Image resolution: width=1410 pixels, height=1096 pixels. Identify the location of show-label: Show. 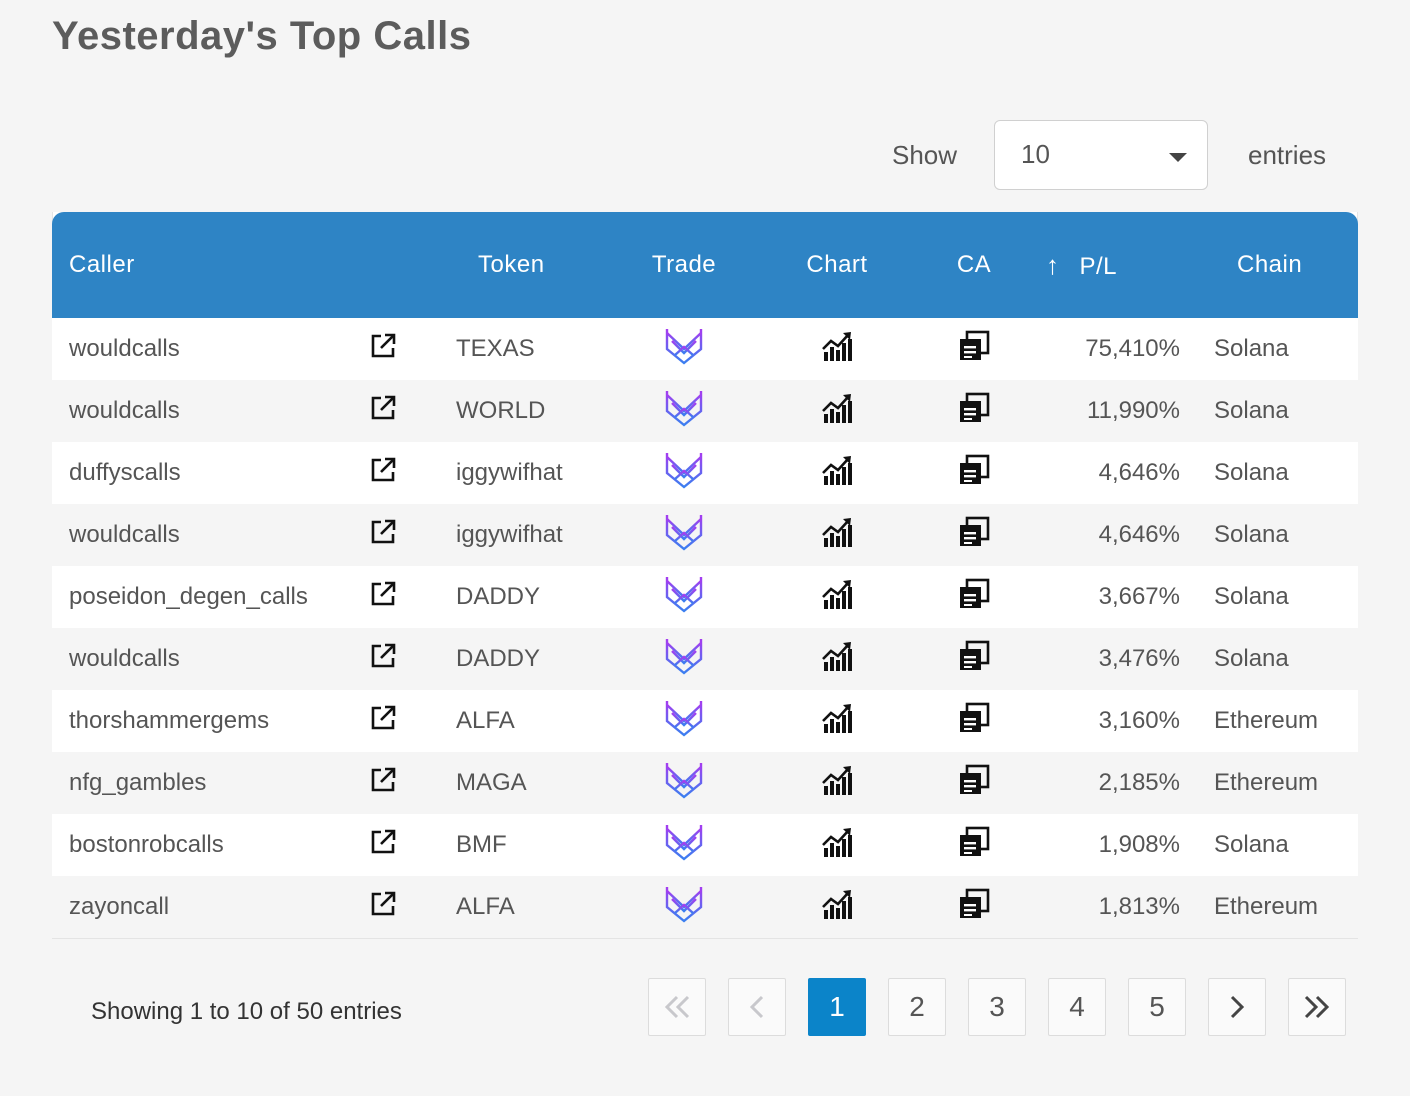
(925, 155).